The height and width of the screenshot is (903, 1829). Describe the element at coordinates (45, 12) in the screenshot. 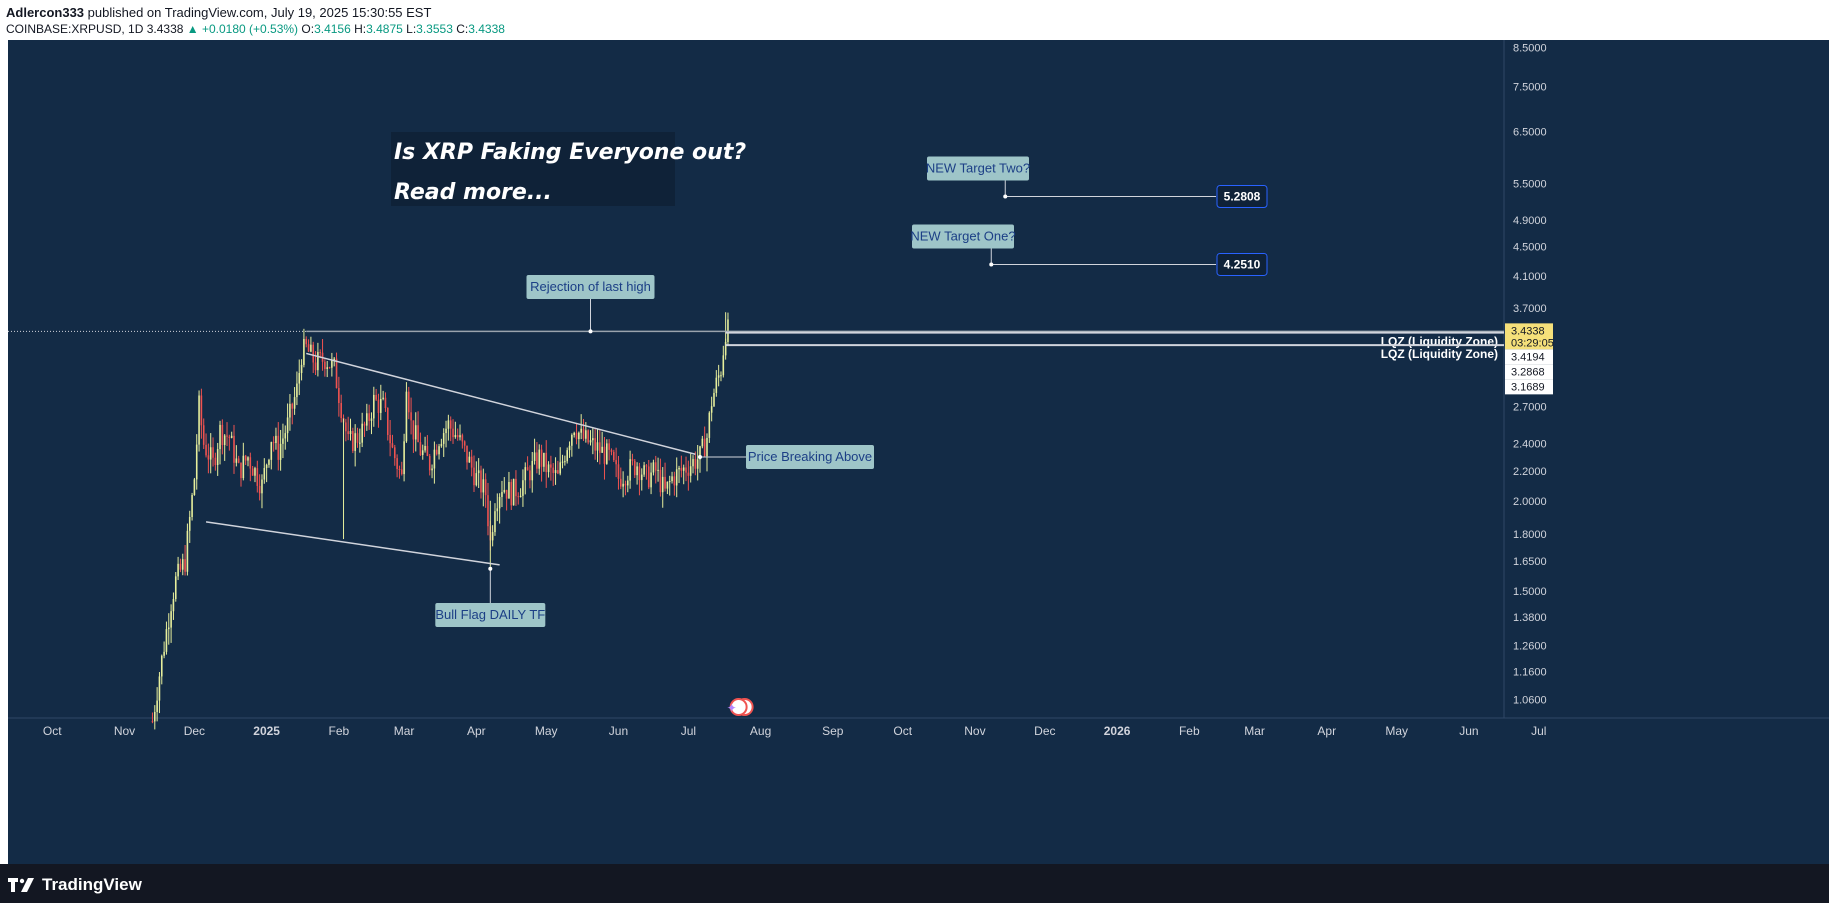

I see `author-name: Adlercon333` at that location.